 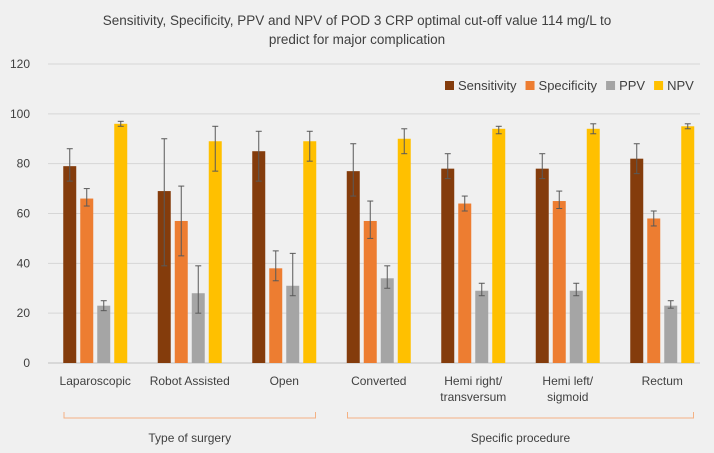 What do you see at coordinates (449, 85) in the screenshot?
I see `legend-swatch-sensitivity` at bounding box center [449, 85].